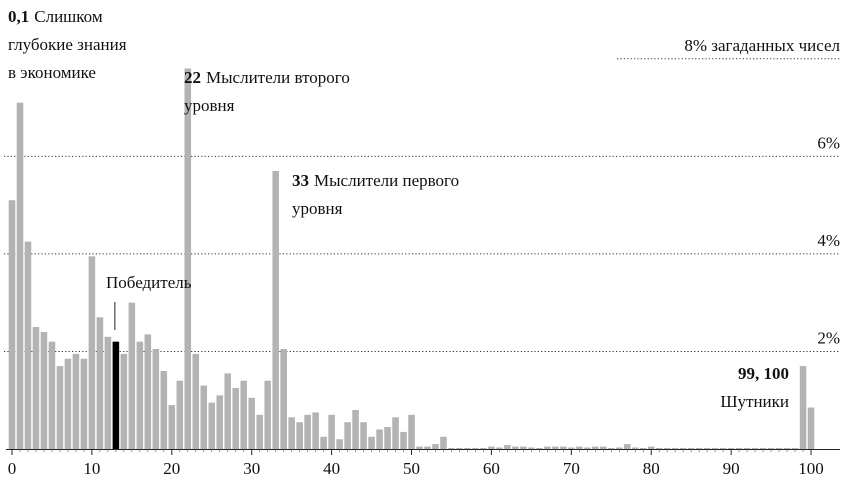 The image size is (846, 495). Describe the element at coordinates (68, 16) in the screenshot. I see `annotation-text: Слишком` at that location.